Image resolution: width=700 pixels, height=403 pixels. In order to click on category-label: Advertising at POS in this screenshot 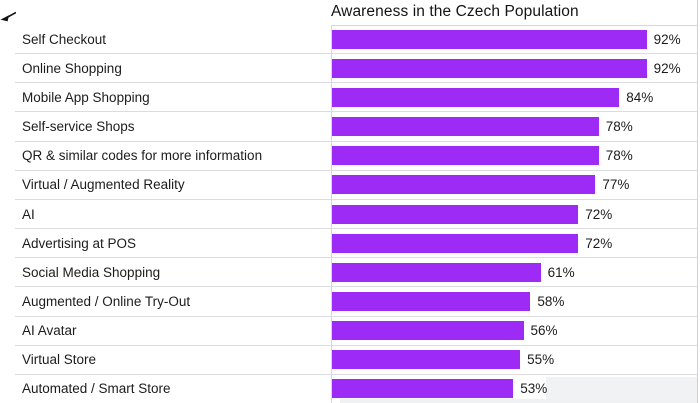, I will do `click(79, 243)`.